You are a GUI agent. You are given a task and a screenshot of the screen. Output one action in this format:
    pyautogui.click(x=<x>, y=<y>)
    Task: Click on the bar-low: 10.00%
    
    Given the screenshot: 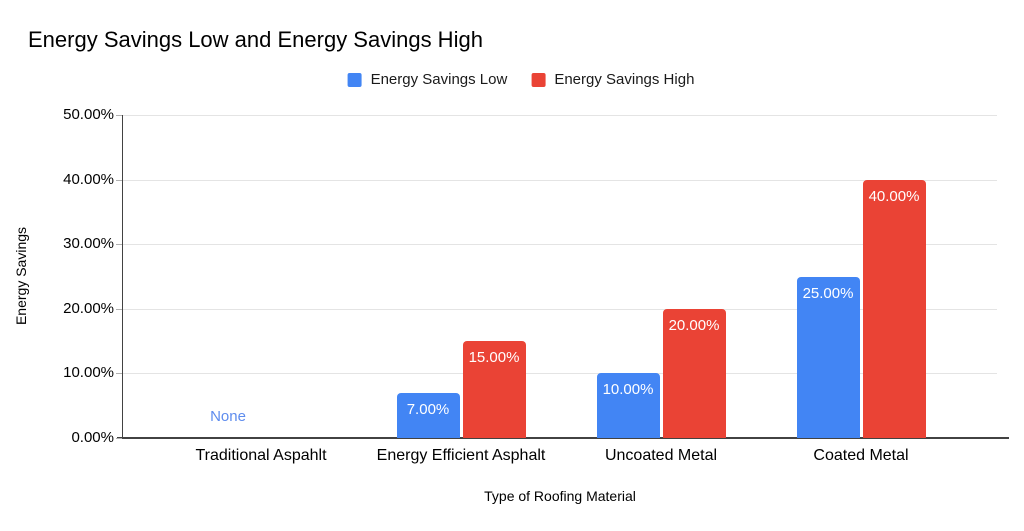 What is the action you would take?
    pyautogui.click(x=628, y=405)
    